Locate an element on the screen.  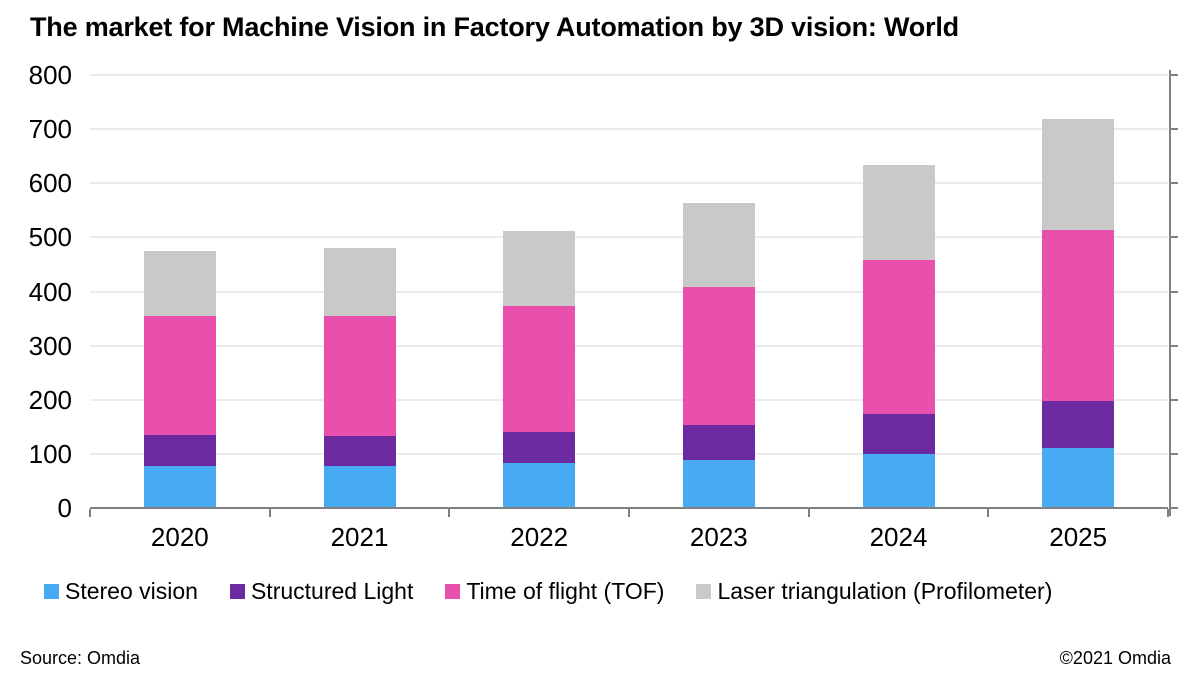
bar-2022 is located at coordinates (539, 369).